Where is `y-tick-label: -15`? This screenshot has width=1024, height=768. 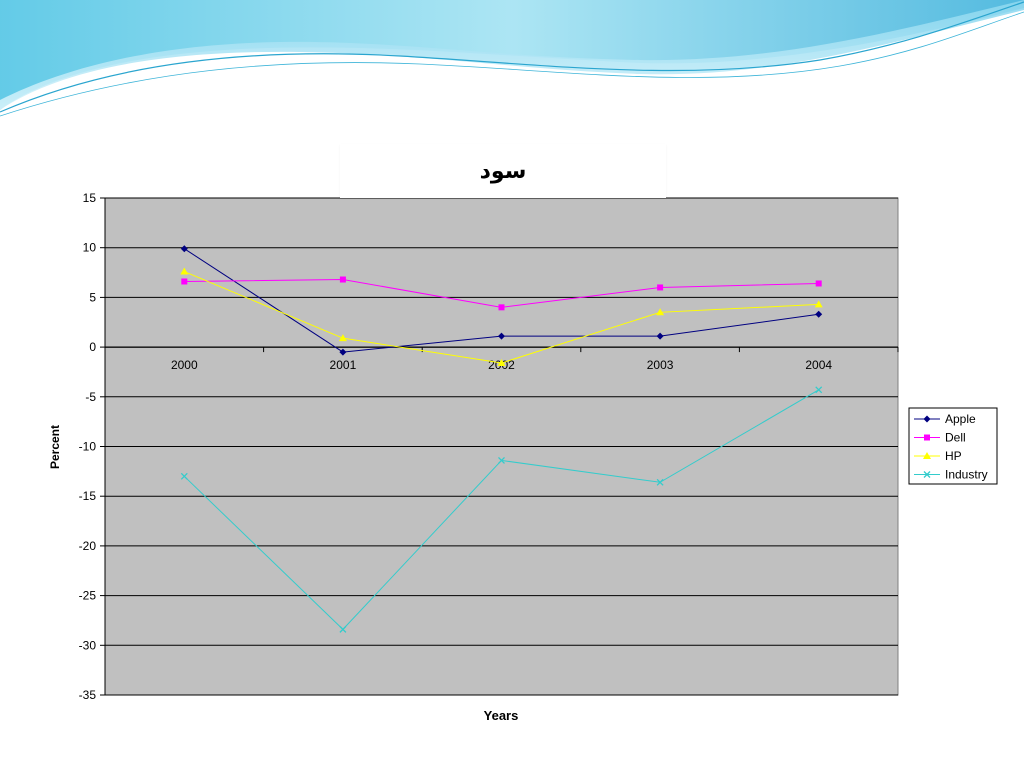
y-tick-label: -15 is located at coordinates (88, 496).